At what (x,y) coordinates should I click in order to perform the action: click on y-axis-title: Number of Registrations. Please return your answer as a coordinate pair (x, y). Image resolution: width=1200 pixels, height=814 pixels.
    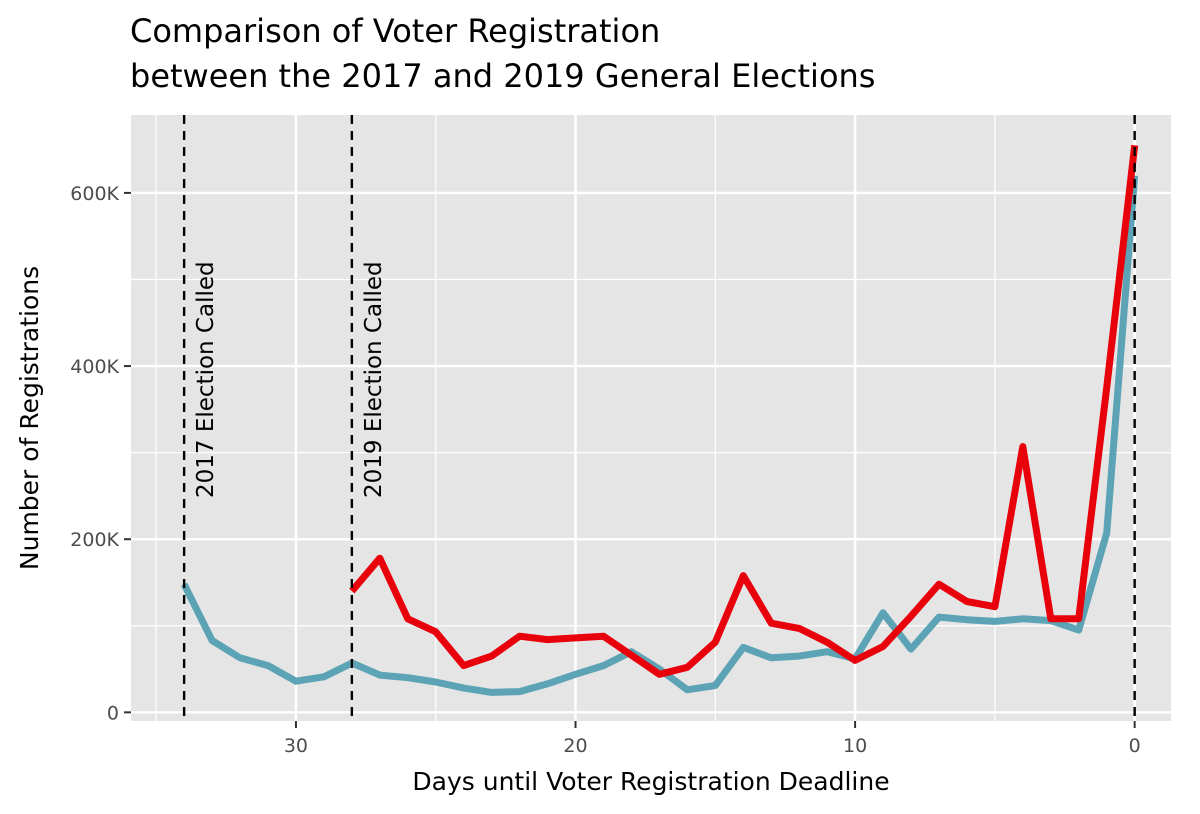
    Looking at the image, I should click on (29, 418).